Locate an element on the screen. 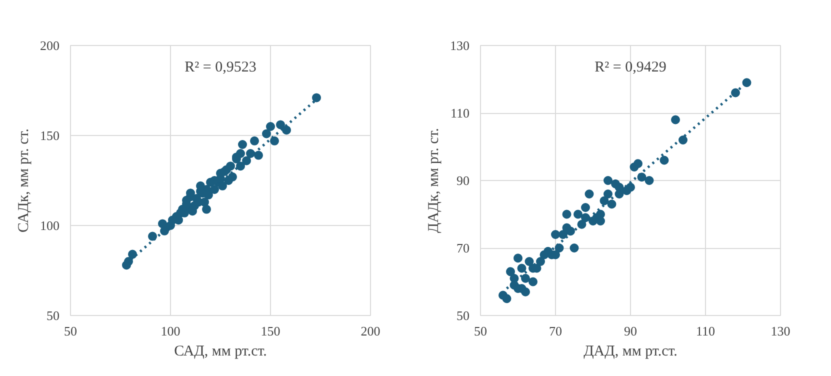 The height and width of the screenshot is (376, 831). y-tick-label: 70 is located at coordinates (463, 248).